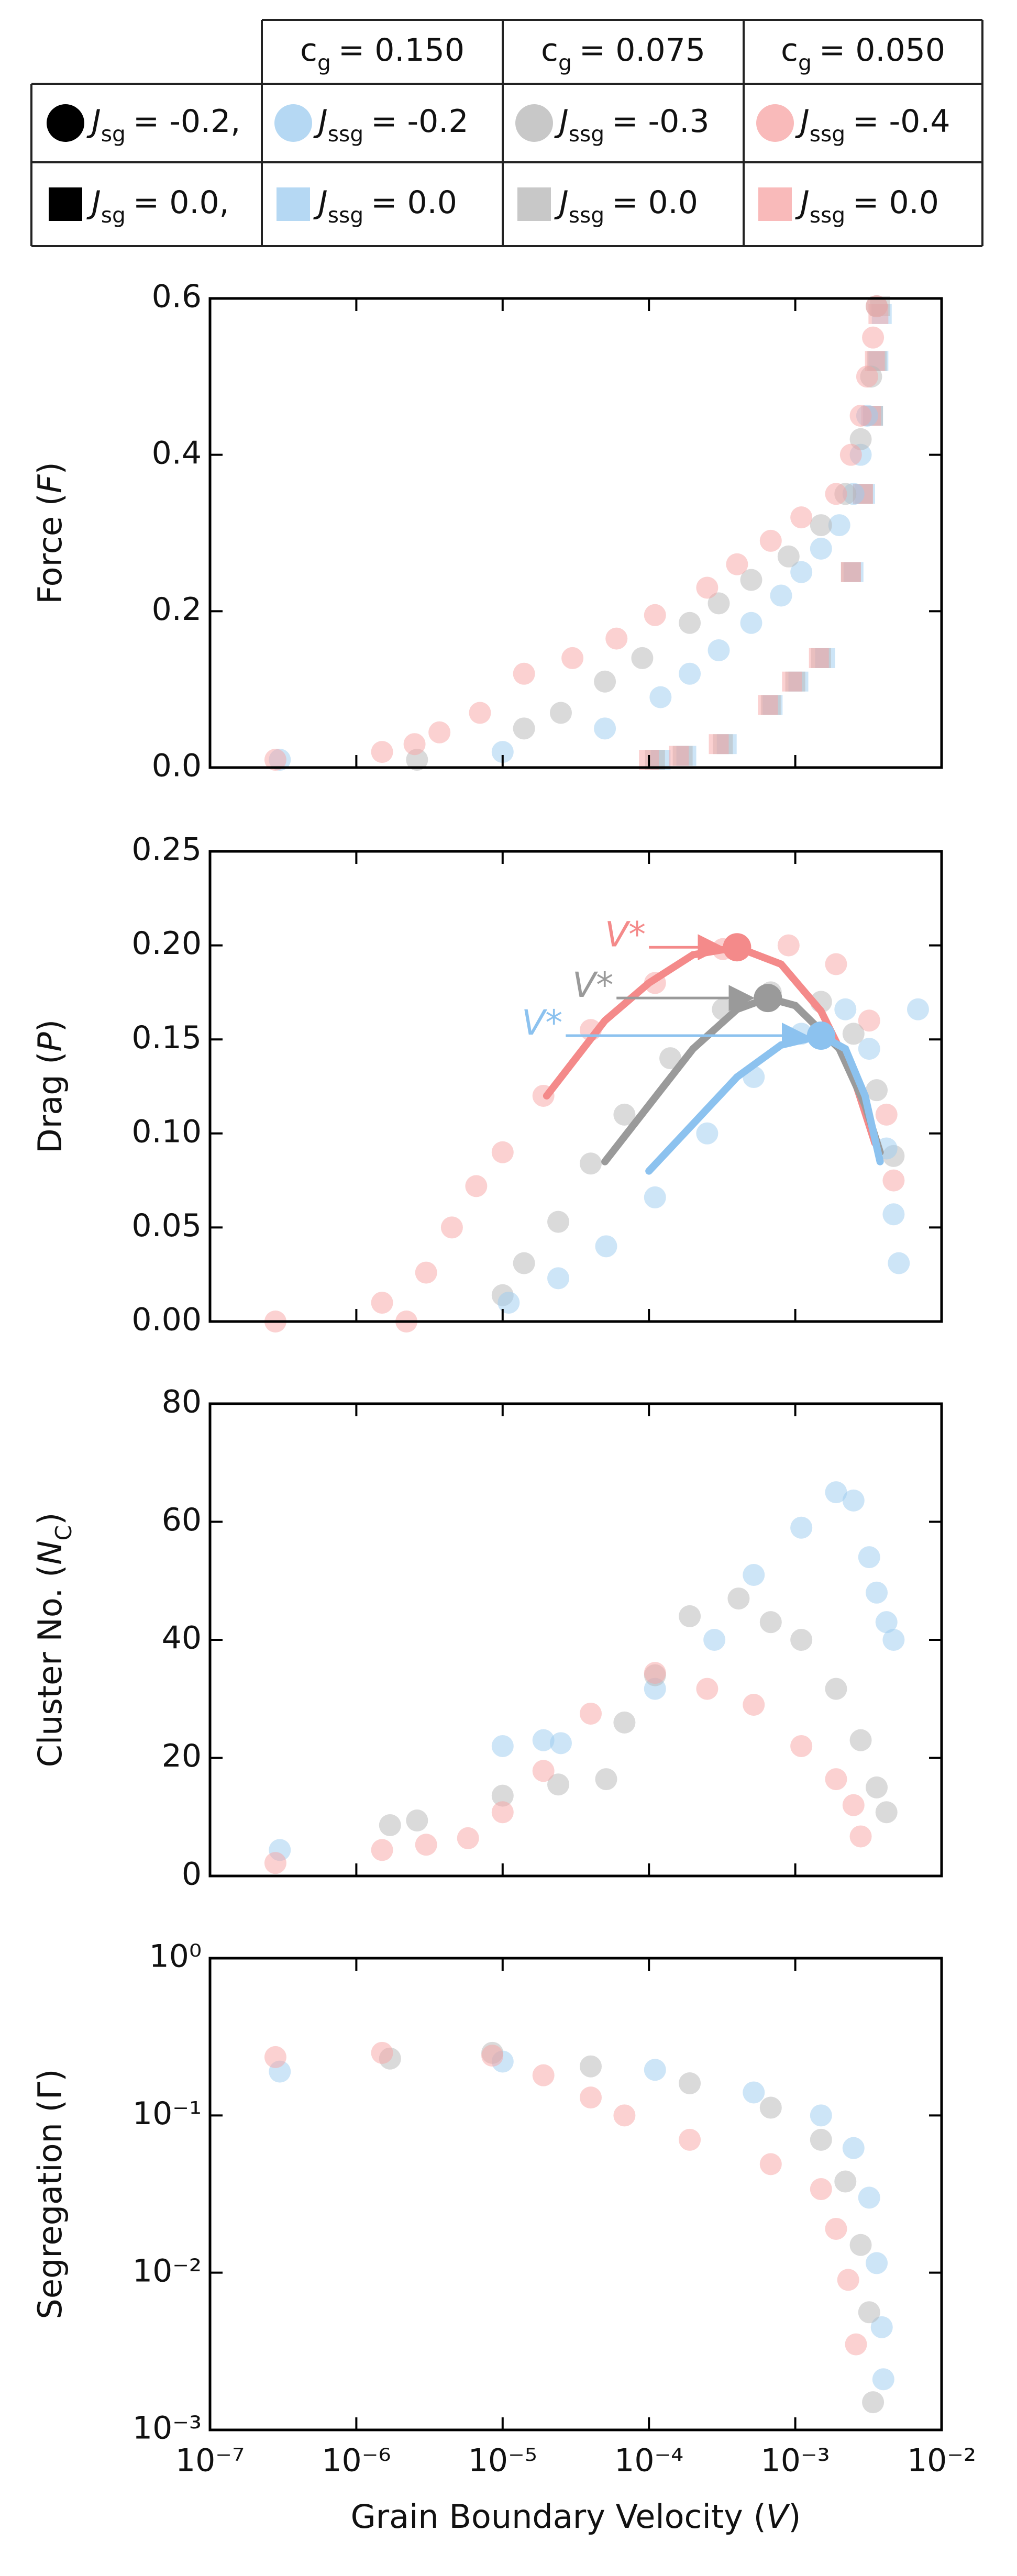 Image resolution: width=1017 pixels, height=2576 pixels. Describe the element at coordinates (50, 548) in the screenshot. I see `text-part: Force (` at that location.